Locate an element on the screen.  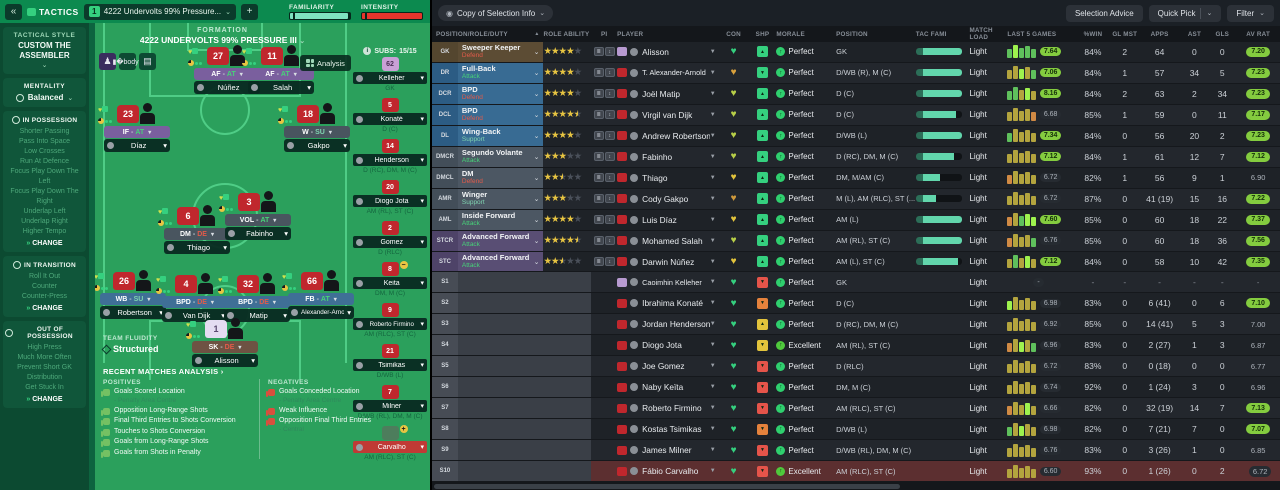
back-button: « is located at coordinates (13, 11).